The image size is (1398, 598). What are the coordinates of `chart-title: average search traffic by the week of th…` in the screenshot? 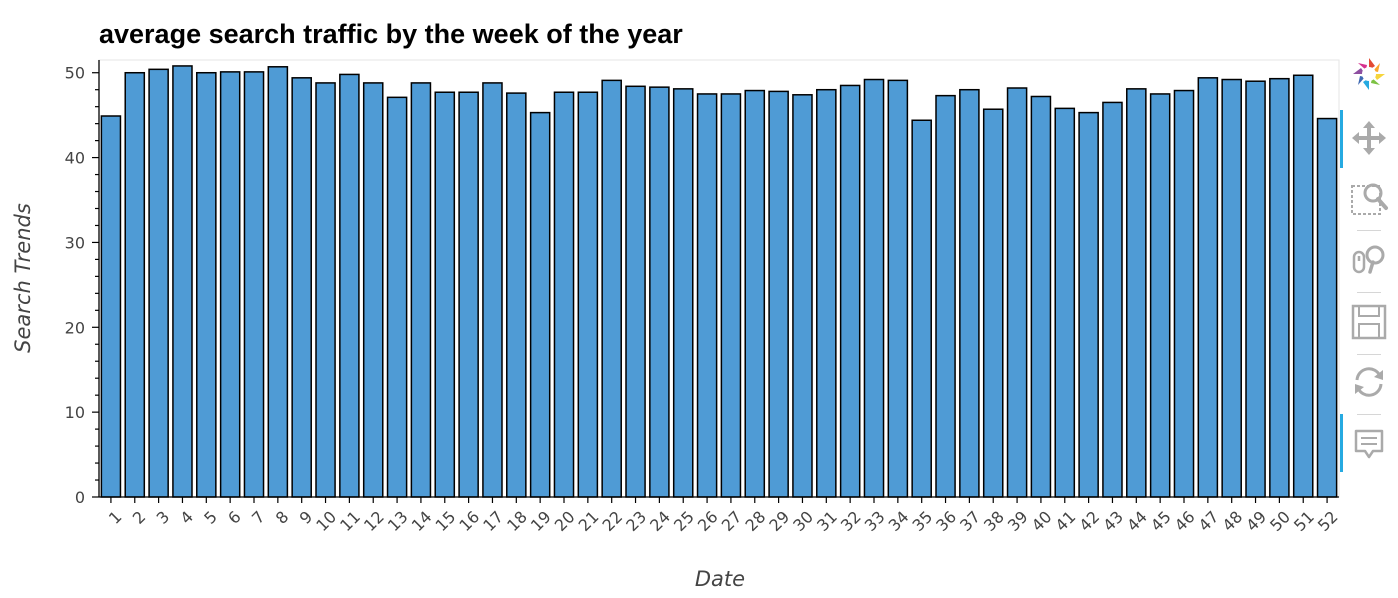 It's located at (391, 34).